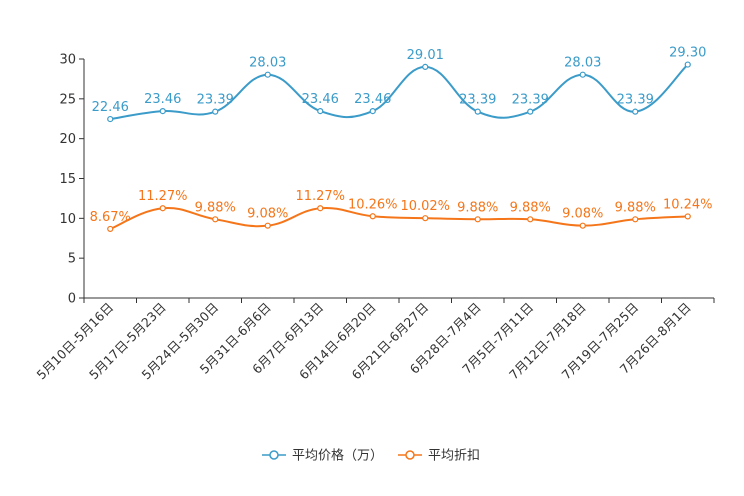 The width and height of the screenshot is (744, 496). I want to click on legend-item-0: 平均价格（万）, so click(322, 456).